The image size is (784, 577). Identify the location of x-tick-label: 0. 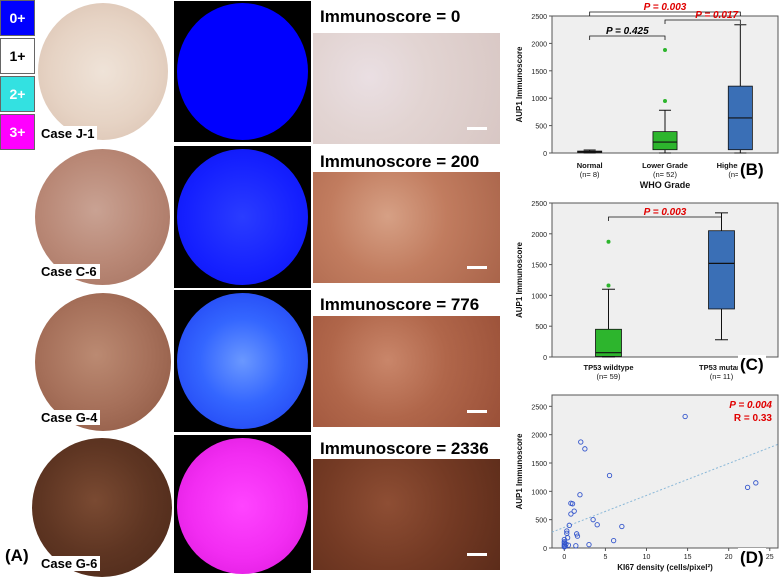
(564, 557).